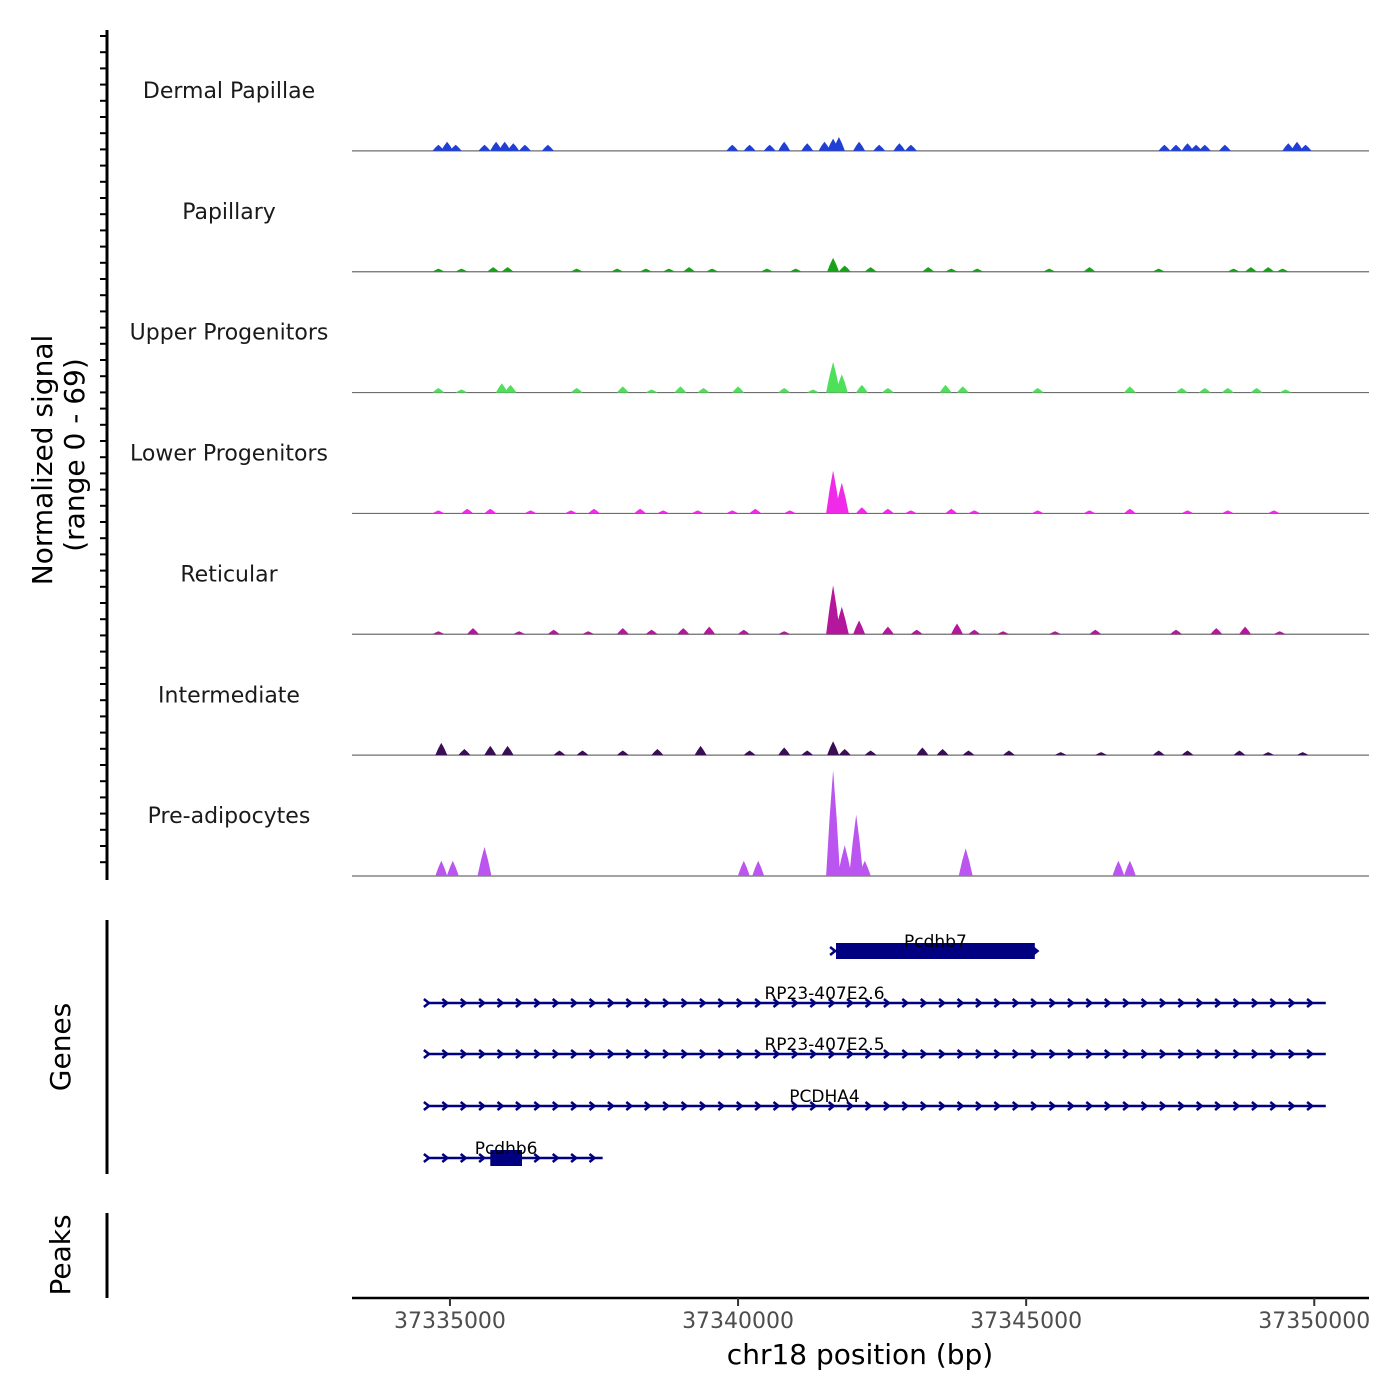  Describe the element at coordinates (506, 1158) in the screenshot. I see `gene-exon` at that location.